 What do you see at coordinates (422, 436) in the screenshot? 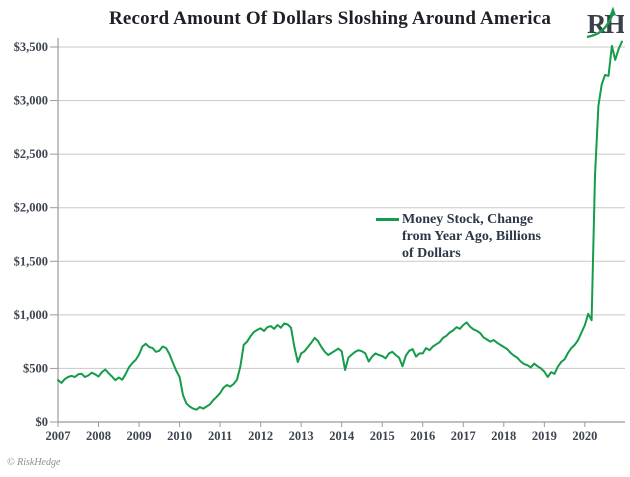
I see `svg-text: 2016` at bounding box center [422, 436].